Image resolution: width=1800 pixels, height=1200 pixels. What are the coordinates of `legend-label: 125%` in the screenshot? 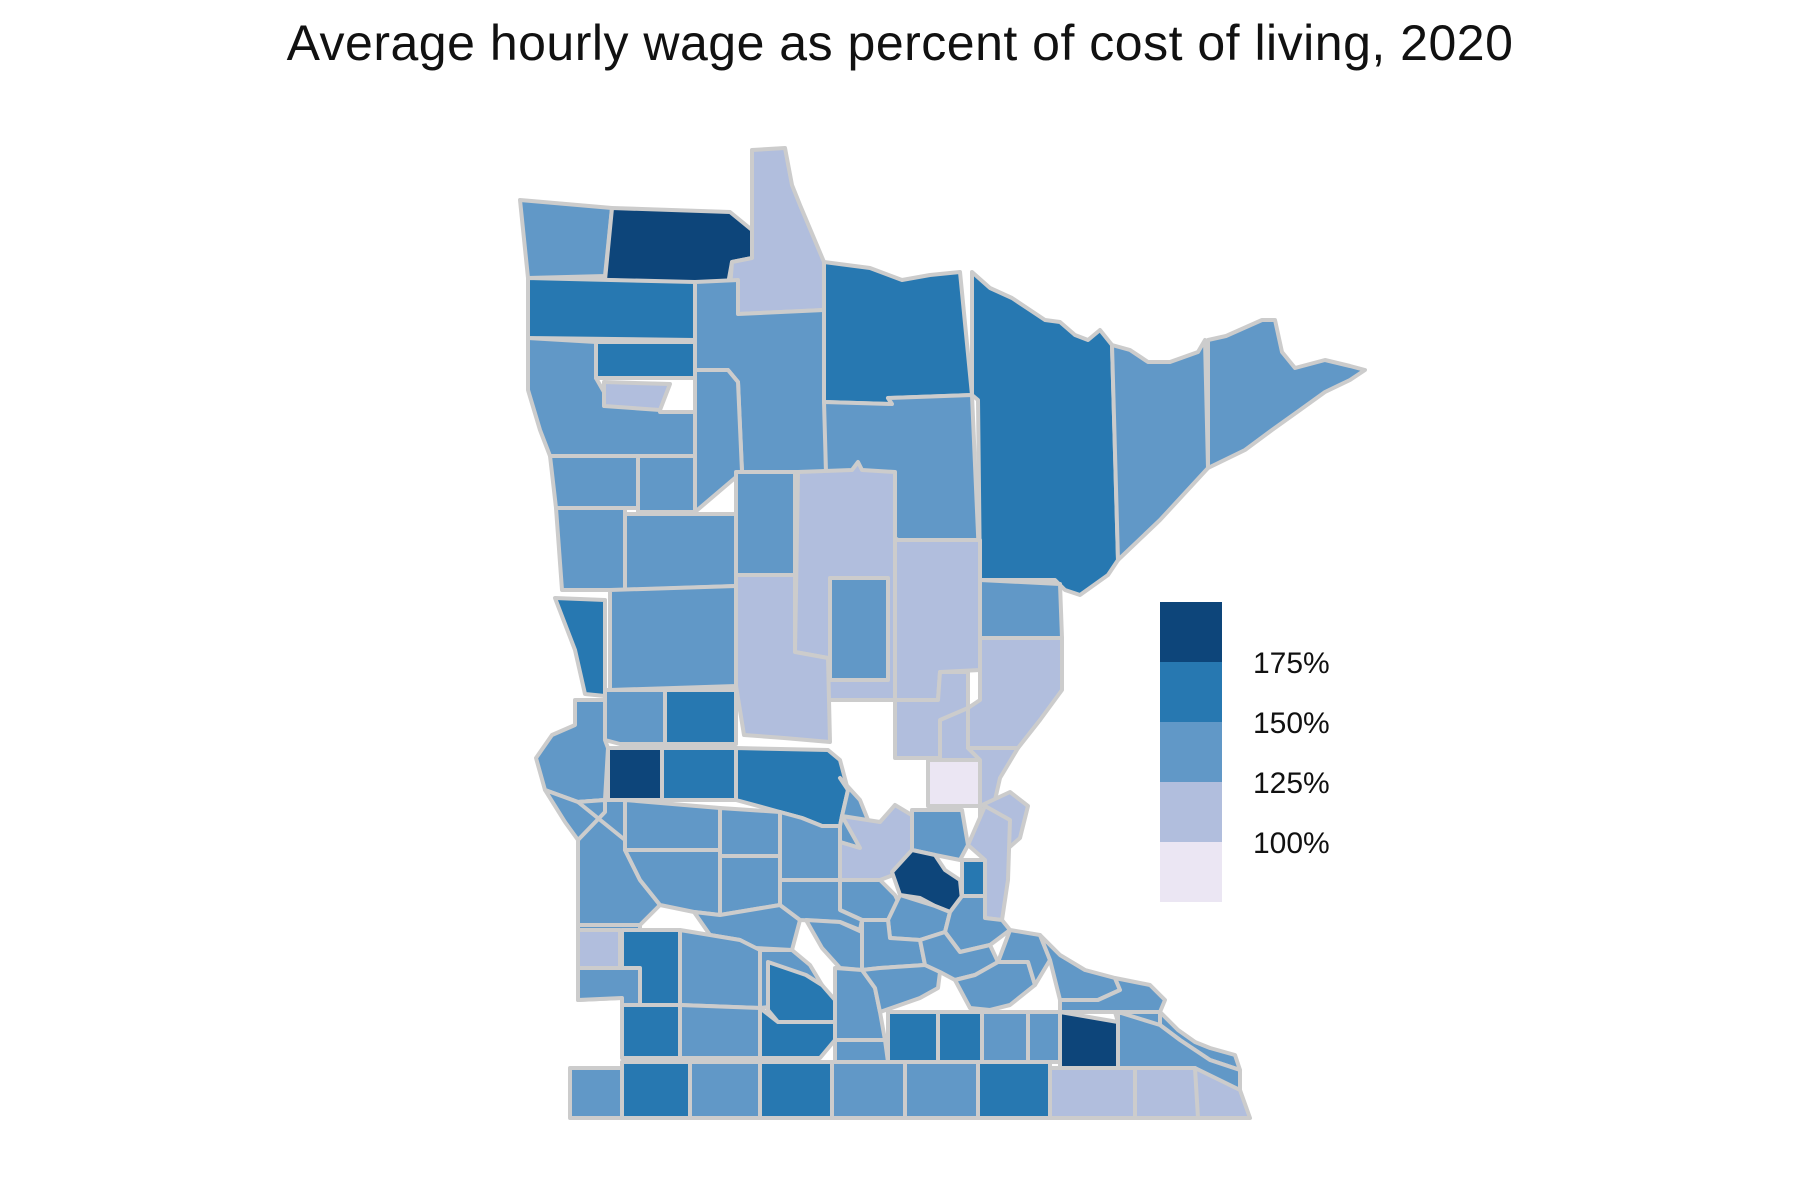 It's located at (1291, 783).